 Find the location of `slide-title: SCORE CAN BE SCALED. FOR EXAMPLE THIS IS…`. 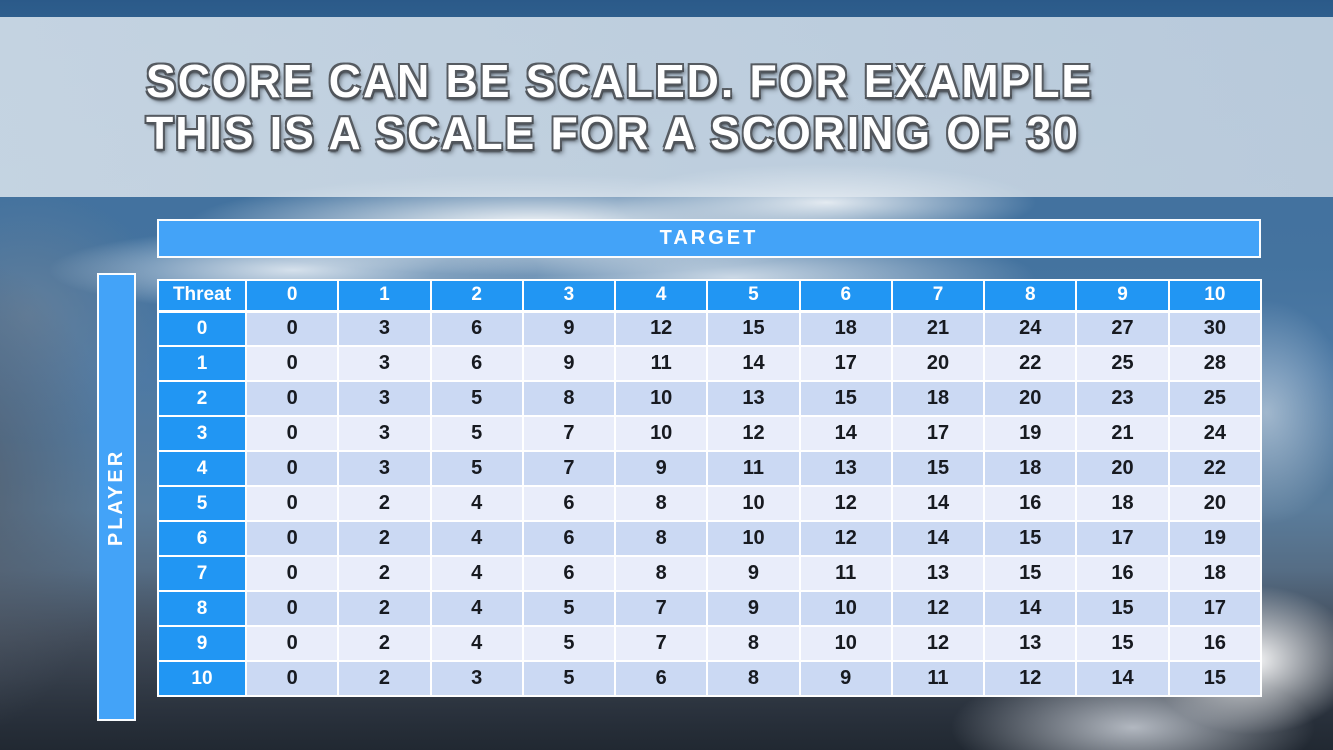

slide-title: SCORE CAN BE SCALED. FOR EXAMPLE THIS IS… is located at coordinates (634, 107).